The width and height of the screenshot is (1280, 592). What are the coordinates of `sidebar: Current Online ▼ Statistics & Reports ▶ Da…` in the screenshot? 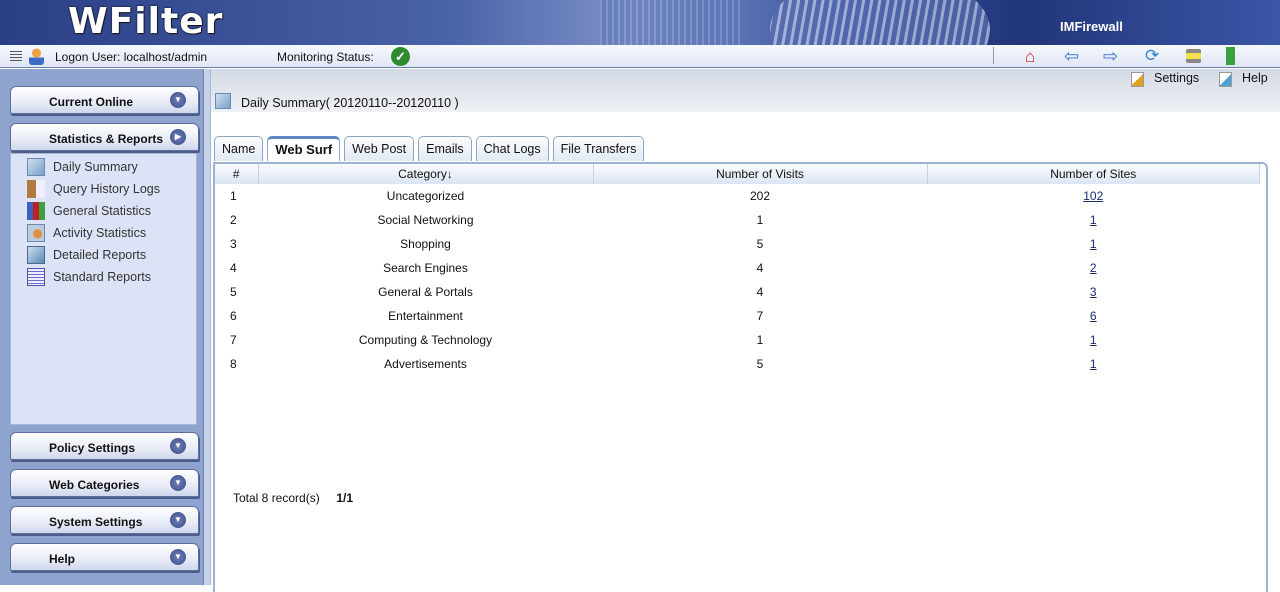 It's located at (101, 327).